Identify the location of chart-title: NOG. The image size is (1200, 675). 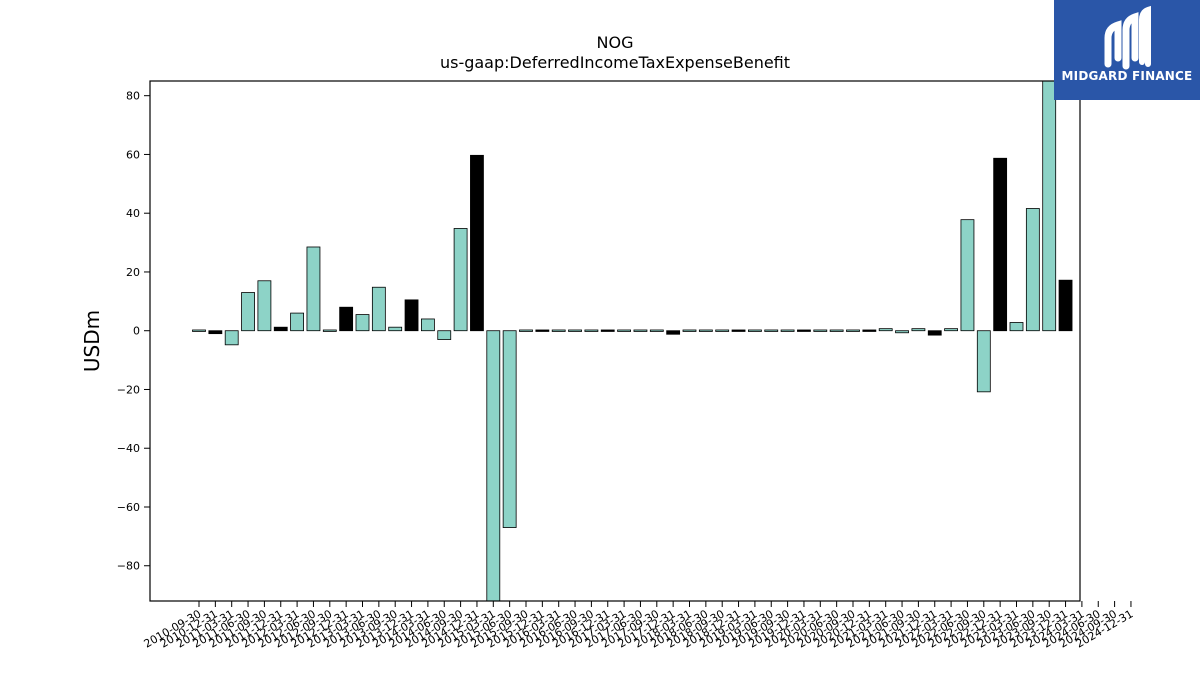
(615, 42).